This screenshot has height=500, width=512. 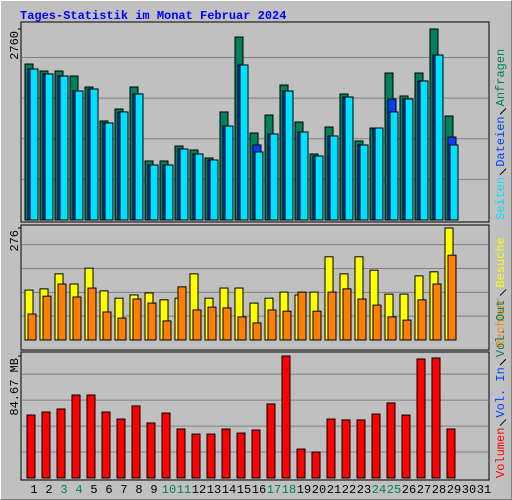 I want to click on x-tick-label: 6, so click(x=108, y=490).